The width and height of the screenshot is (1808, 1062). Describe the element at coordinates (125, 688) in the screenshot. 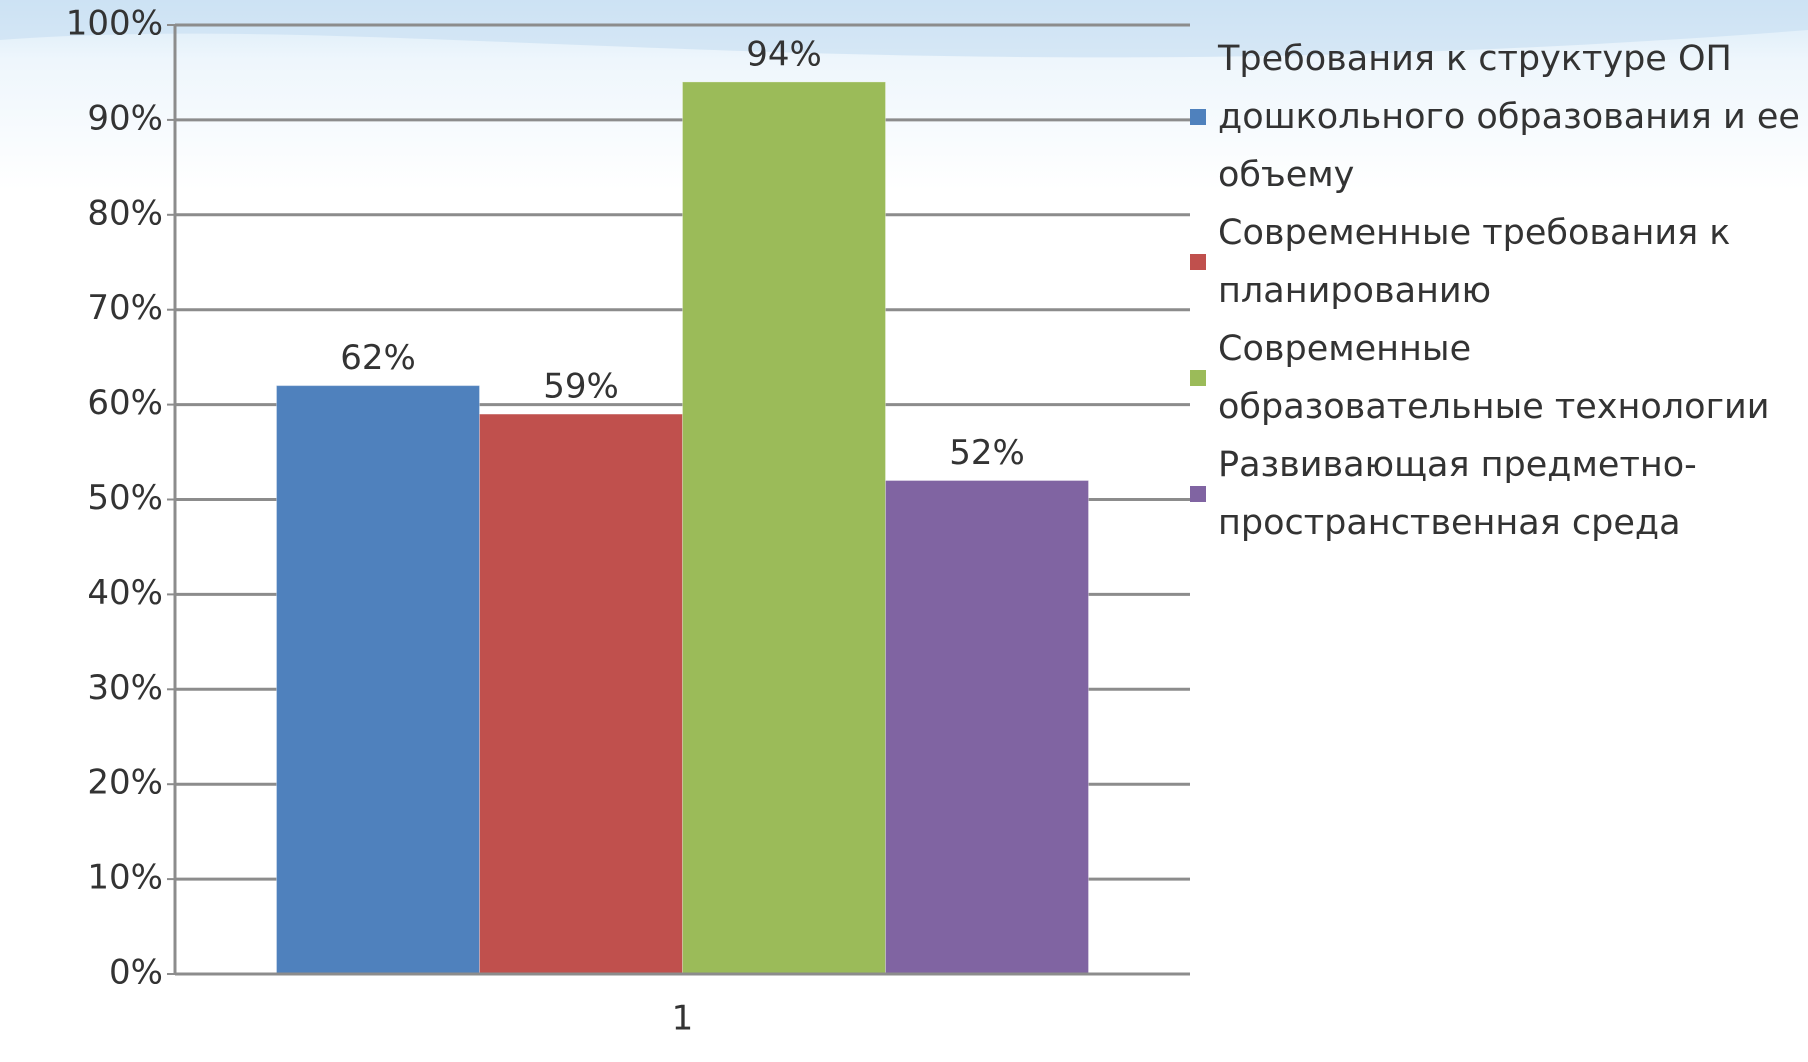

I see `y-tick-label: 30%` at that location.